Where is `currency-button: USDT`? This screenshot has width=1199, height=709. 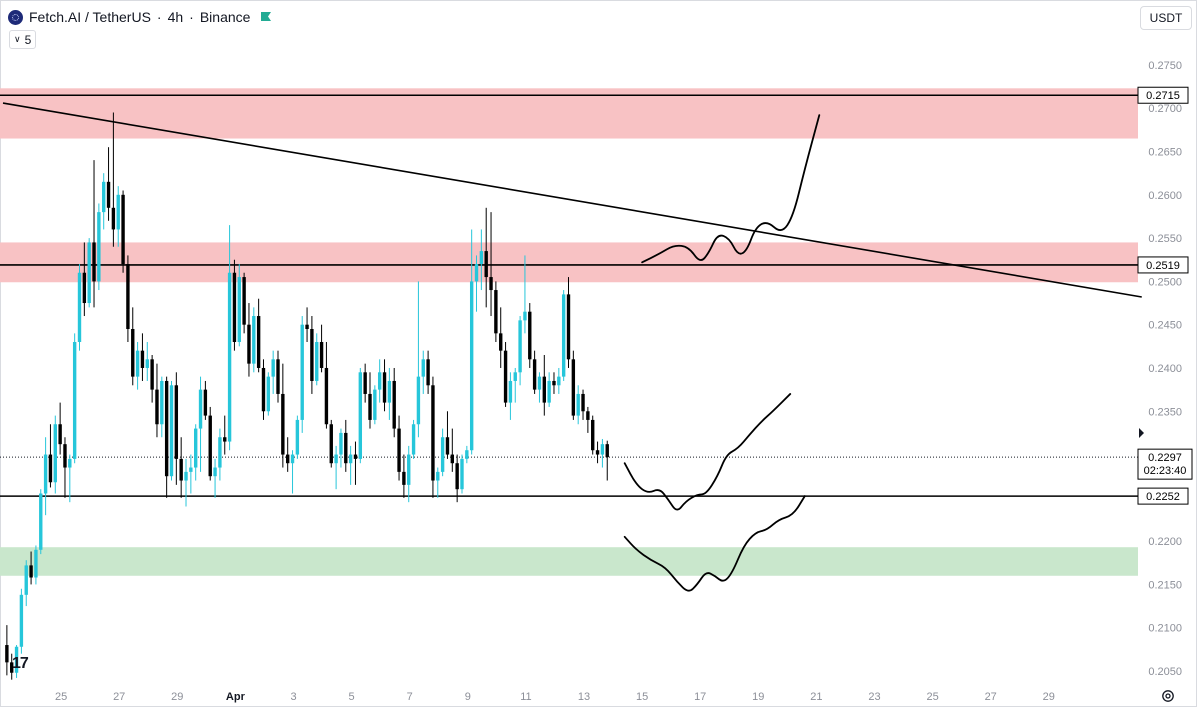 currency-button: USDT is located at coordinates (1166, 18).